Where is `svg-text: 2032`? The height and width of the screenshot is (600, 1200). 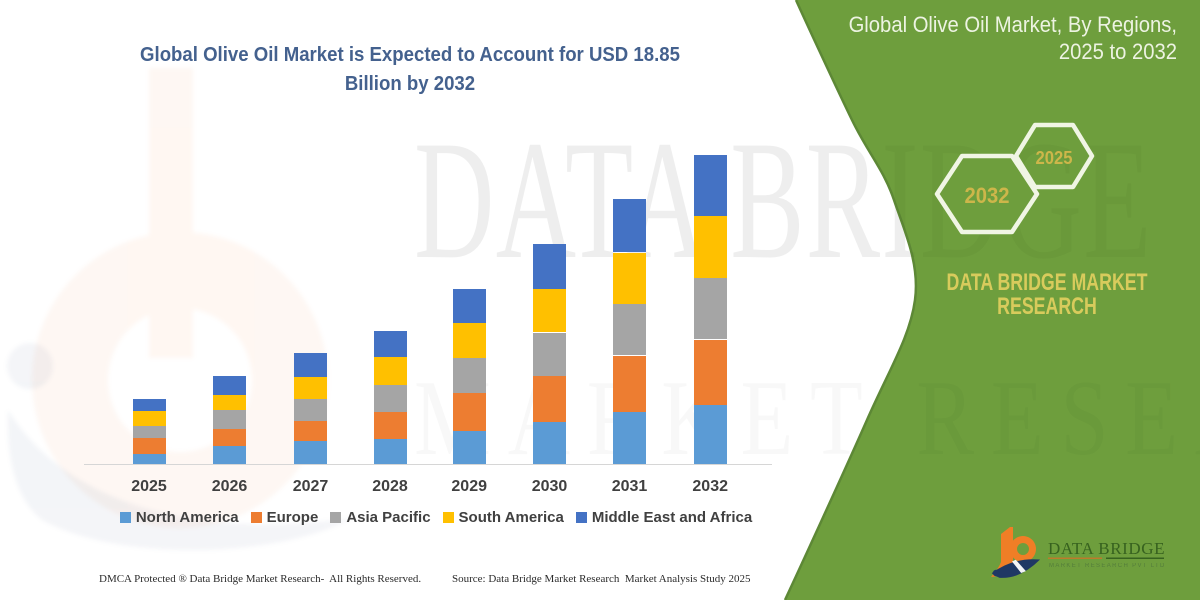 svg-text: 2032 is located at coordinates (987, 195).